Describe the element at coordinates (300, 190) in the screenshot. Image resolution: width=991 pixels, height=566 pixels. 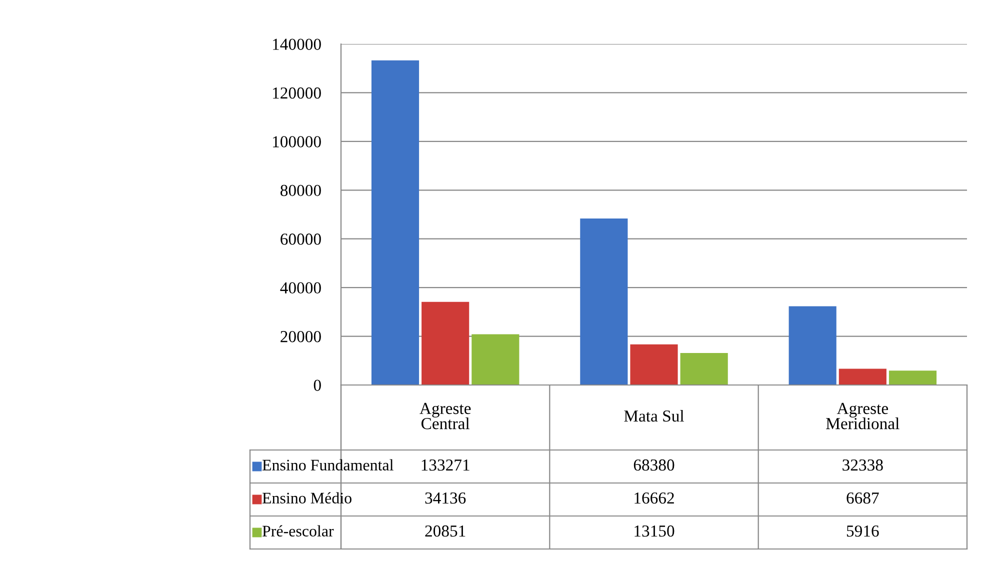
I see `y-tick-label: 80000` at that location.